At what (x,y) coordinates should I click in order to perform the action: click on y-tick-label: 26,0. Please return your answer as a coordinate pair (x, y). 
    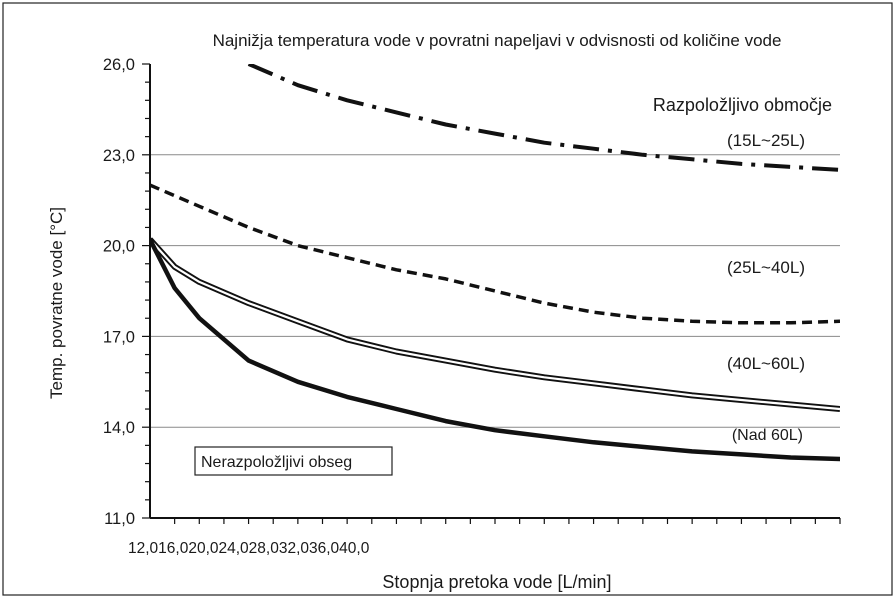
    Looking at the image, I should click on (119, 65).